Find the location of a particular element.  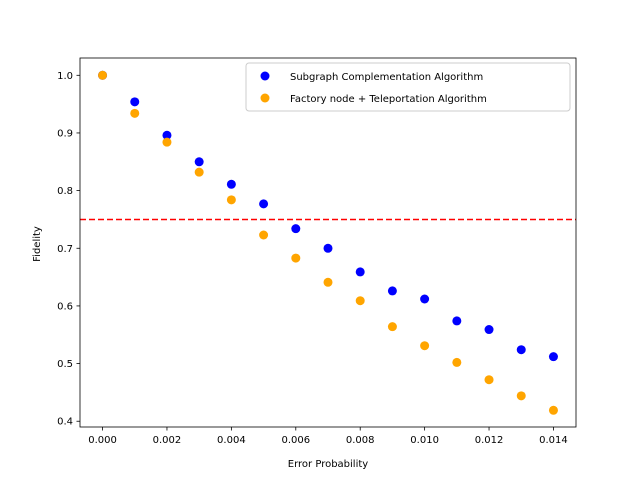

legend-label-series-1: Subgraph Complementation Algorithm is located at coordinates (386, 77).